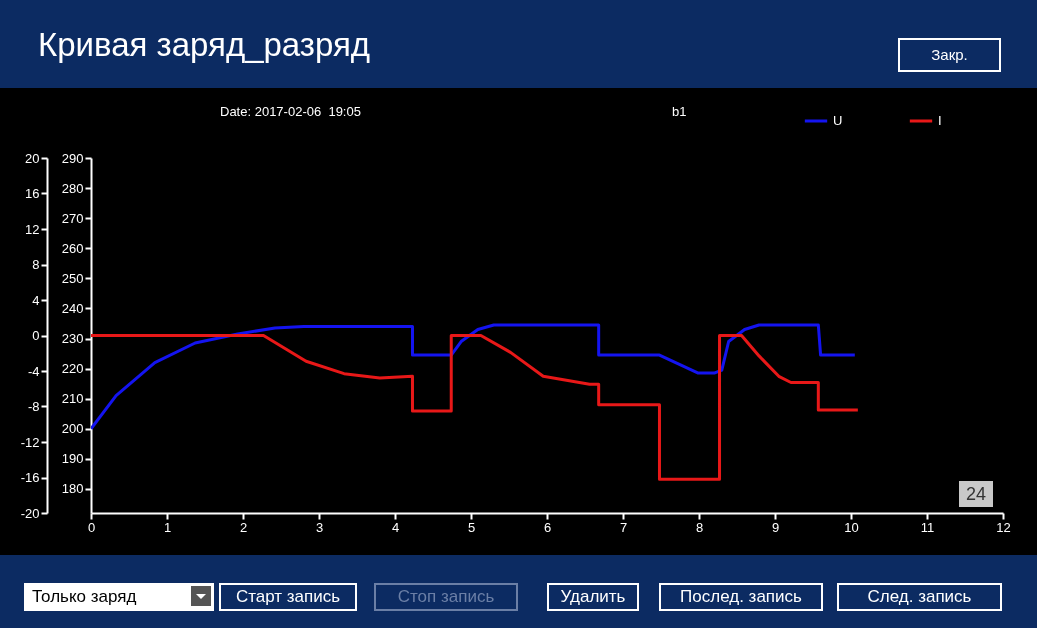 This screenshot has width=1037, height=628. Describe the element at coordinates (72, 369) in the screenshot. I see `y-tick-label: 220` at that location.